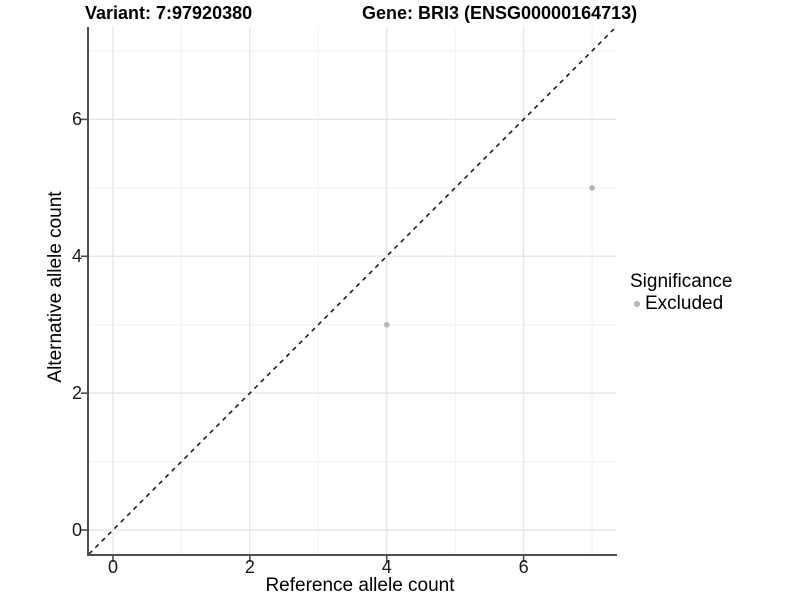 The image size is (800, 600). What do you see at coordinates (637, 304) in the screenshot?
I see `excluded-point-icon` at bounding box center [637, 304].